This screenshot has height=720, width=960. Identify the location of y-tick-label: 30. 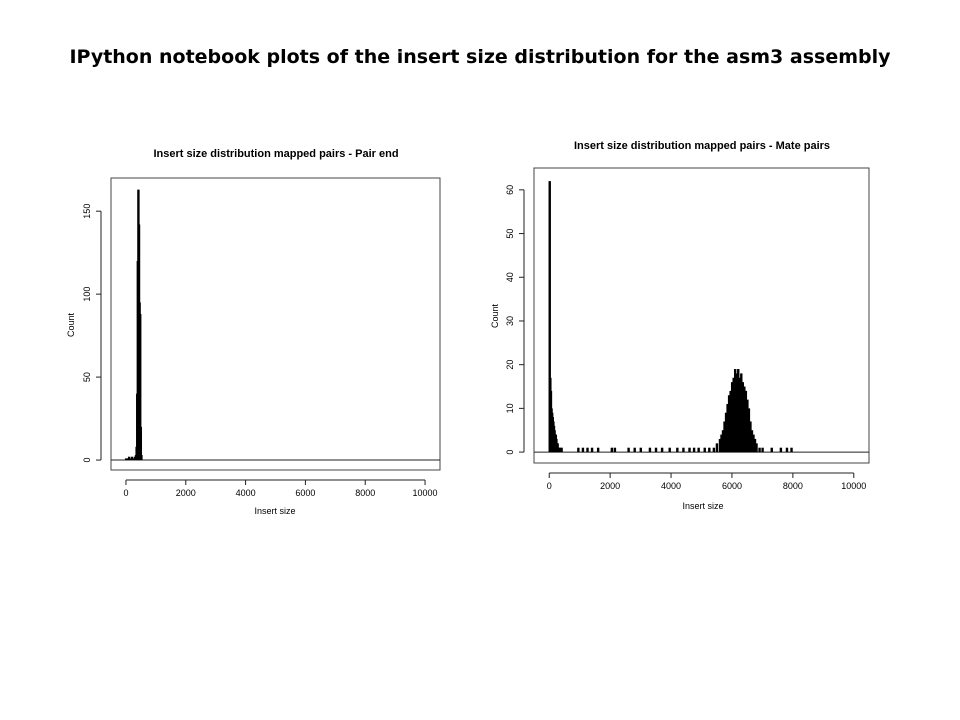
(510, 321).